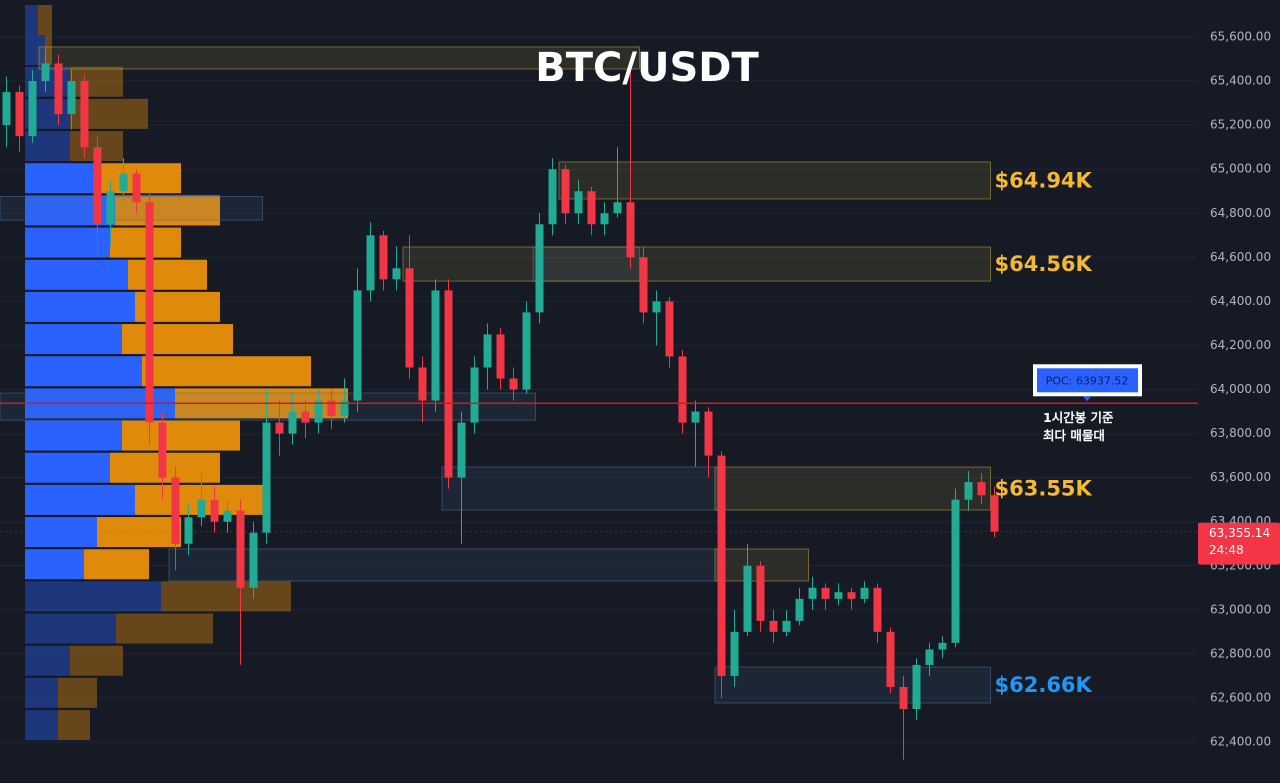  What do you see at coordinates (1240, 609) in the screenshot?
I see `y-tick-label: 63,000.00` at bounding box center [1240, 609].